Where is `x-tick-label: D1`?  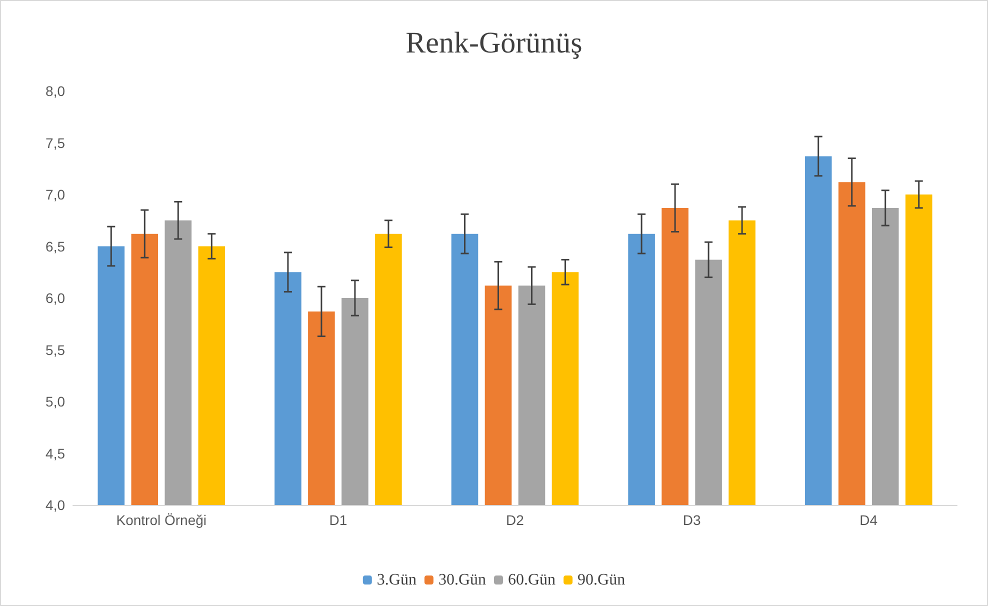 x-tick-label: D1 is located at coordinates (338, 520).